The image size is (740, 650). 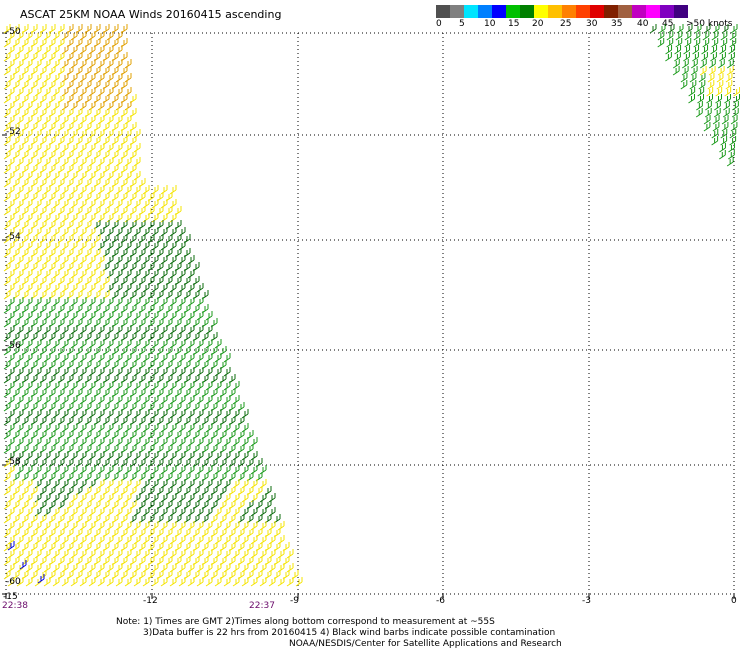 What do you see at coordinates (566, 24) in the screenshot?
I see `legend-label: 25` at bounding box center [566, 24].